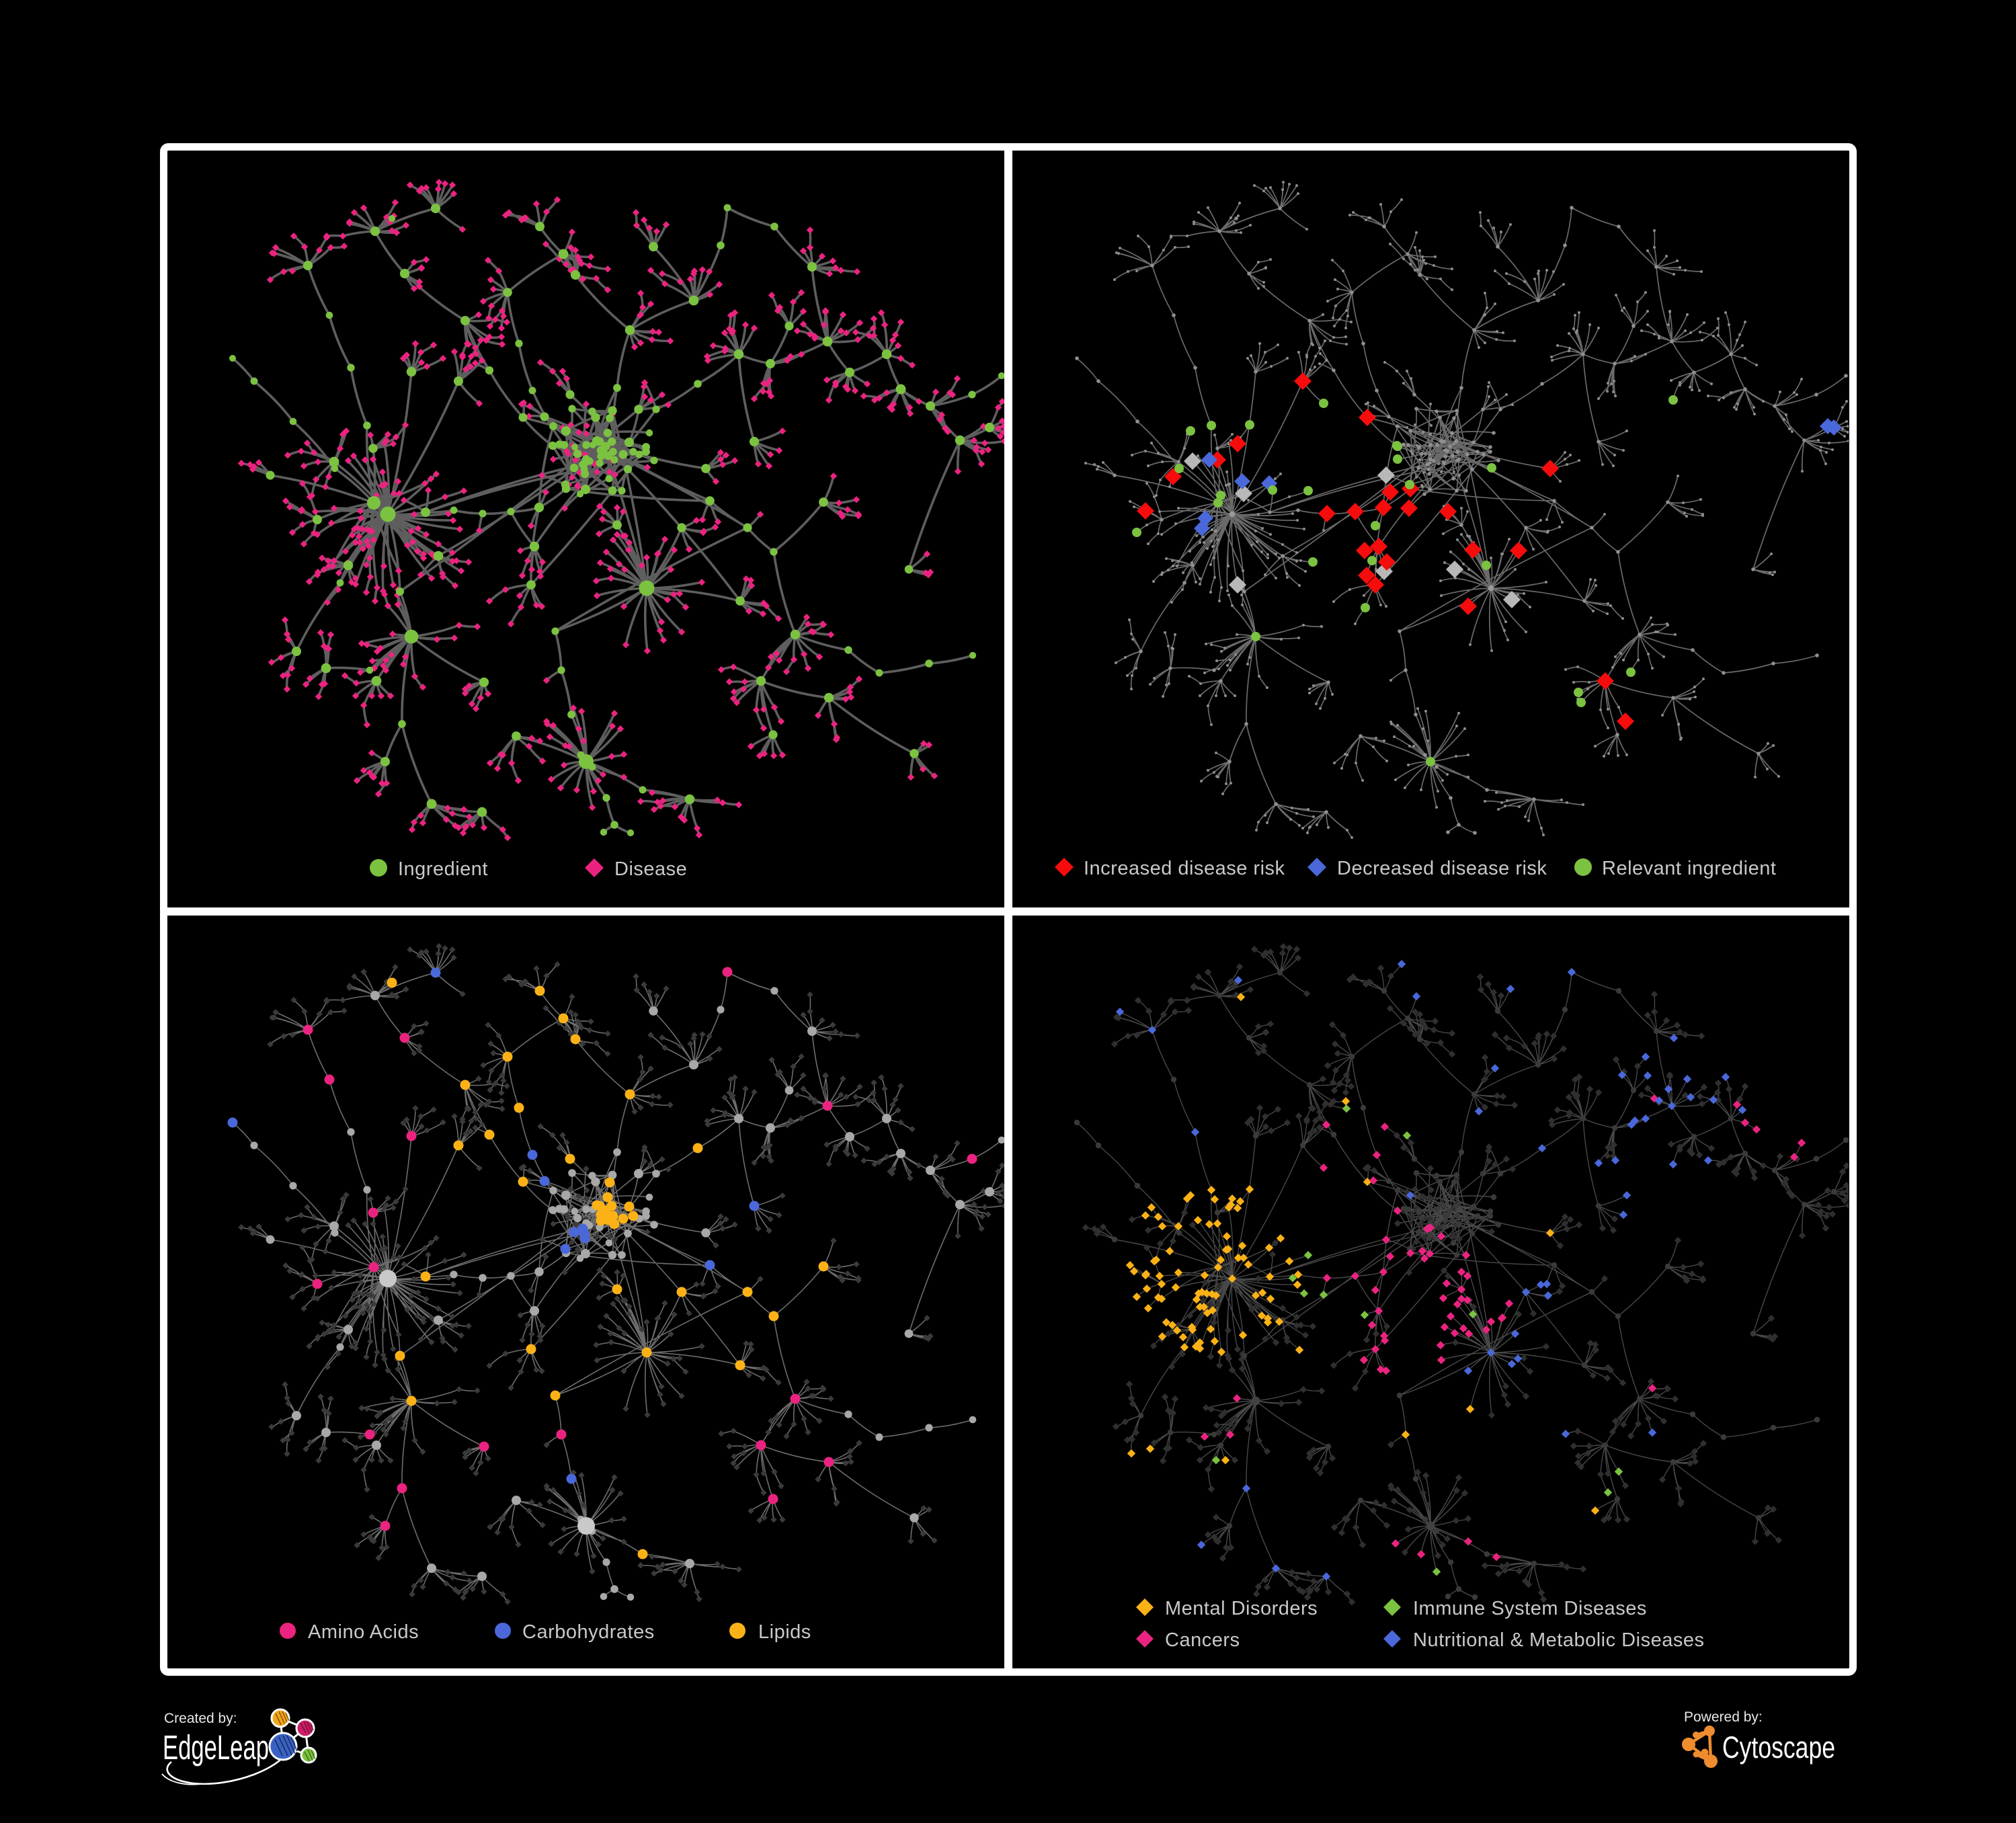  Describe the element at coordinates (1202, 1640) in the screenshot. I see `svg-text: Cancers` at that location.